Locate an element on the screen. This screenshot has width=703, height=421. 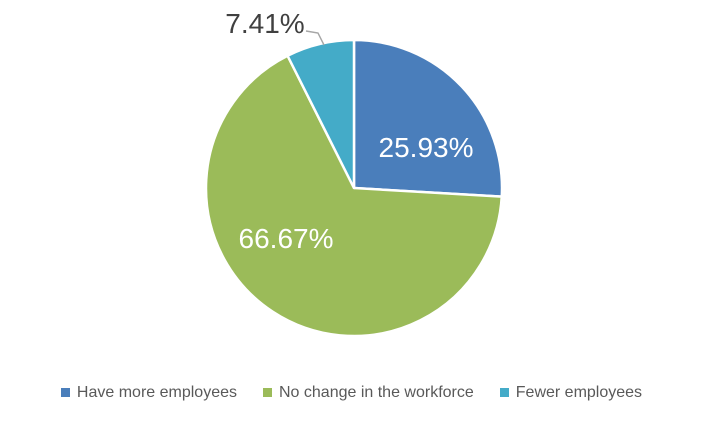
legend-item-fewer-employees: Fewer employees is located at coordinates (571, 392).